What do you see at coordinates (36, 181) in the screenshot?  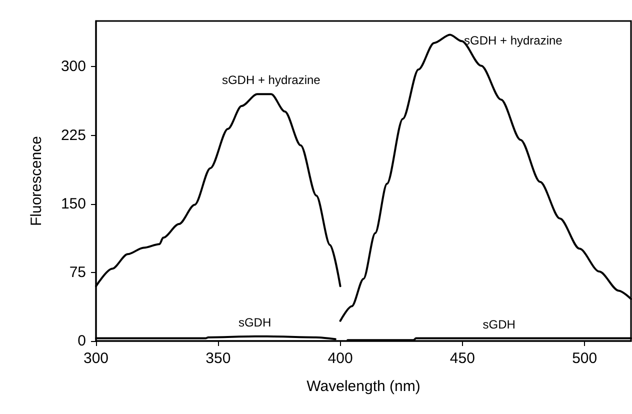 I see `y-axis-title: Fluorescence` at bounding box center [36, 181].